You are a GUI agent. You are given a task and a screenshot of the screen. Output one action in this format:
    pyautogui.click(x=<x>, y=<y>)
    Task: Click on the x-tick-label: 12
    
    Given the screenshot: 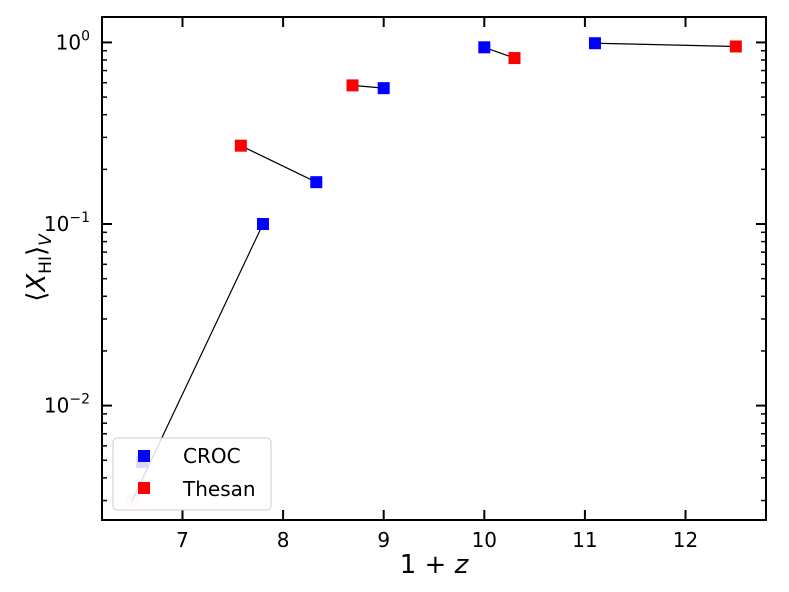 What is the action you would take?
    pyautogui.click(x=685, y=540)
    